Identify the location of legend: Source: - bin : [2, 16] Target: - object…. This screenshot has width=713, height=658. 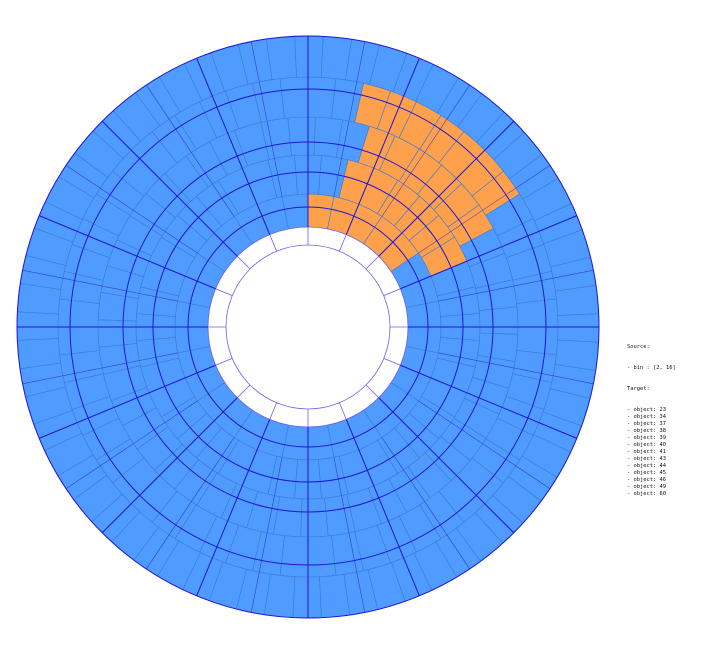
(667, 417).